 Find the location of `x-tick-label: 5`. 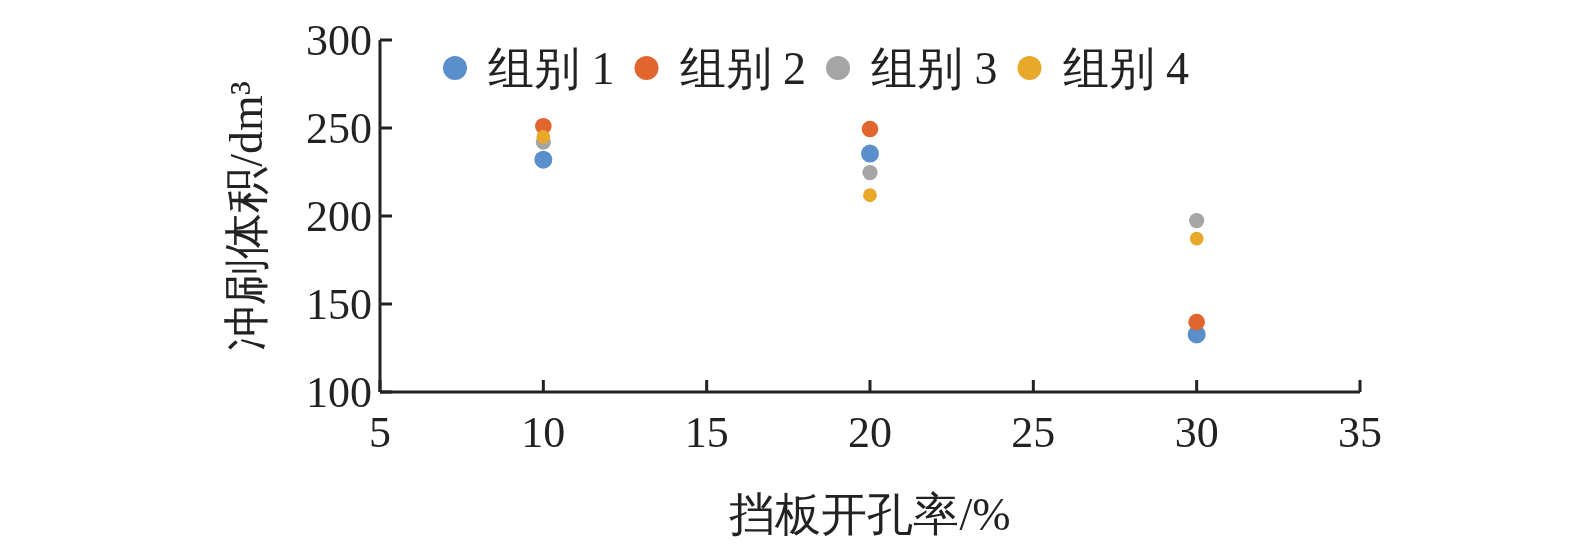

x-tick-label: 5 is located at coordinates (380, 432).